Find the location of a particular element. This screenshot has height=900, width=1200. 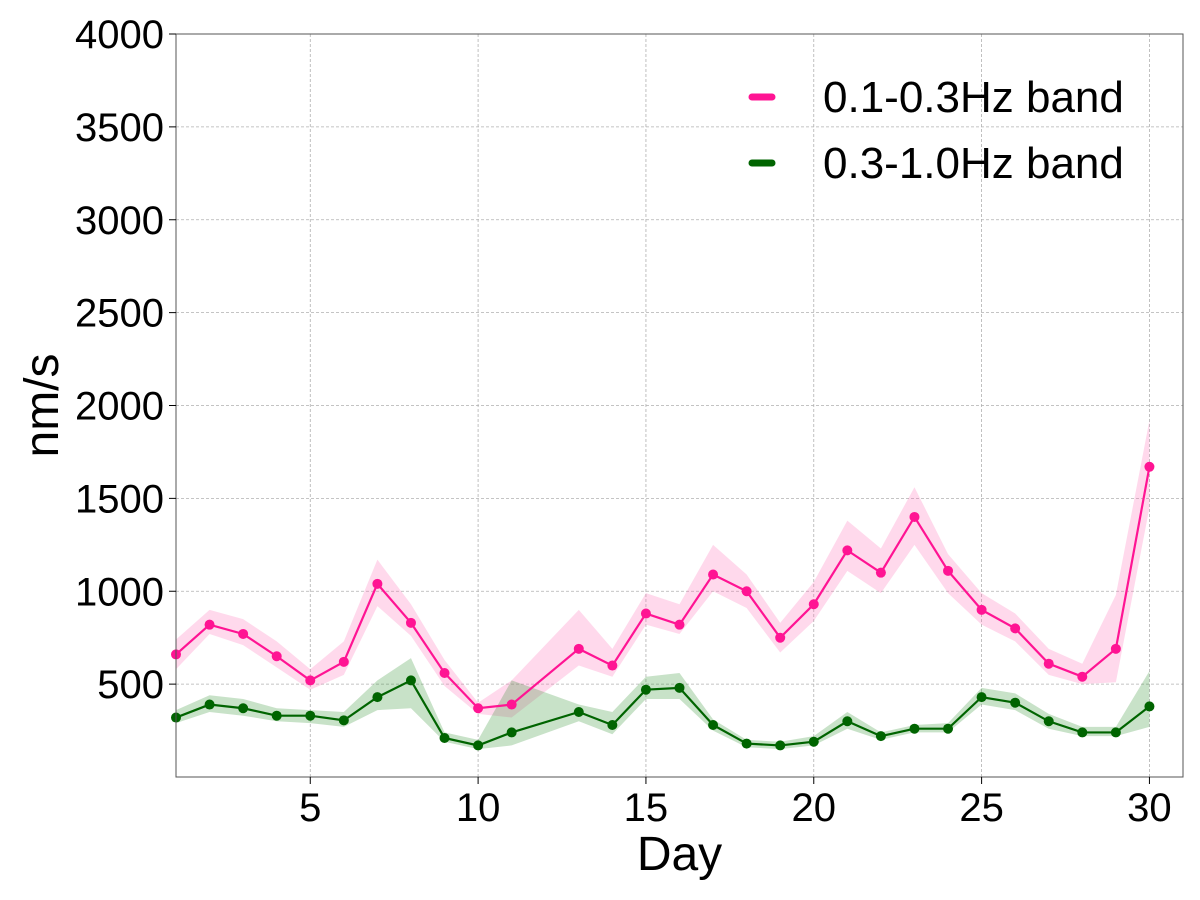

legend-label-1: 0.3-1.0Hz band is located at coordinates (973, 163).